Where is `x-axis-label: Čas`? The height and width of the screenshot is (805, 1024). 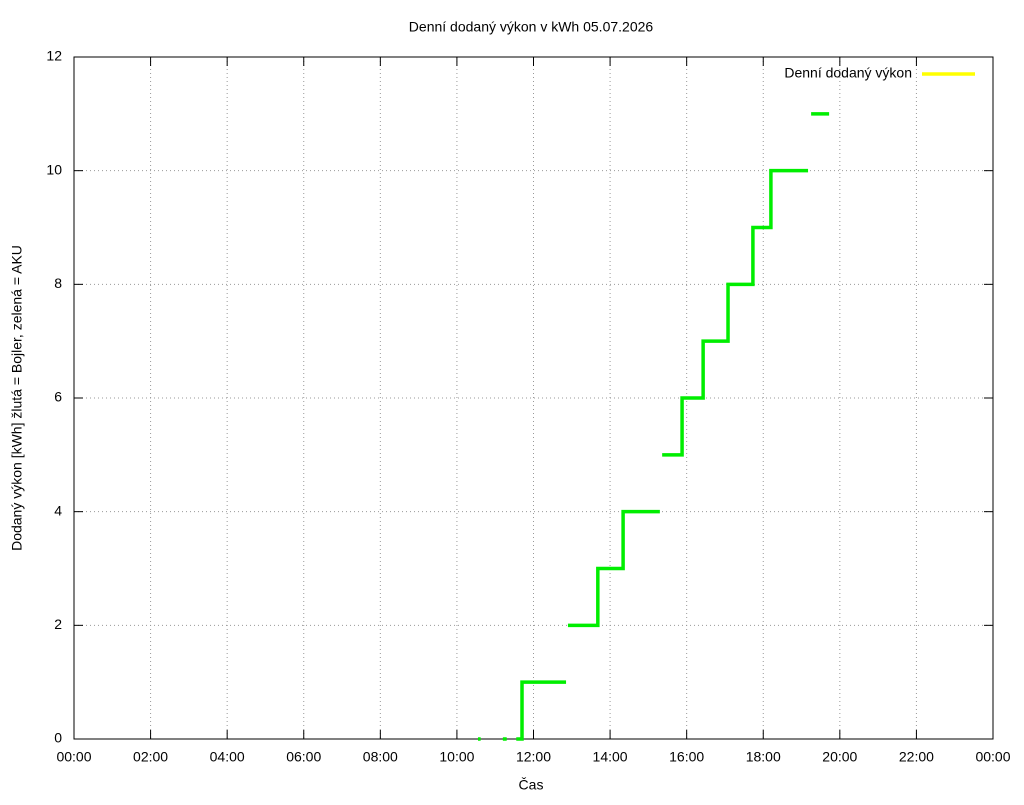 x-axis-label: Čas is located at coordinates (531, 785).